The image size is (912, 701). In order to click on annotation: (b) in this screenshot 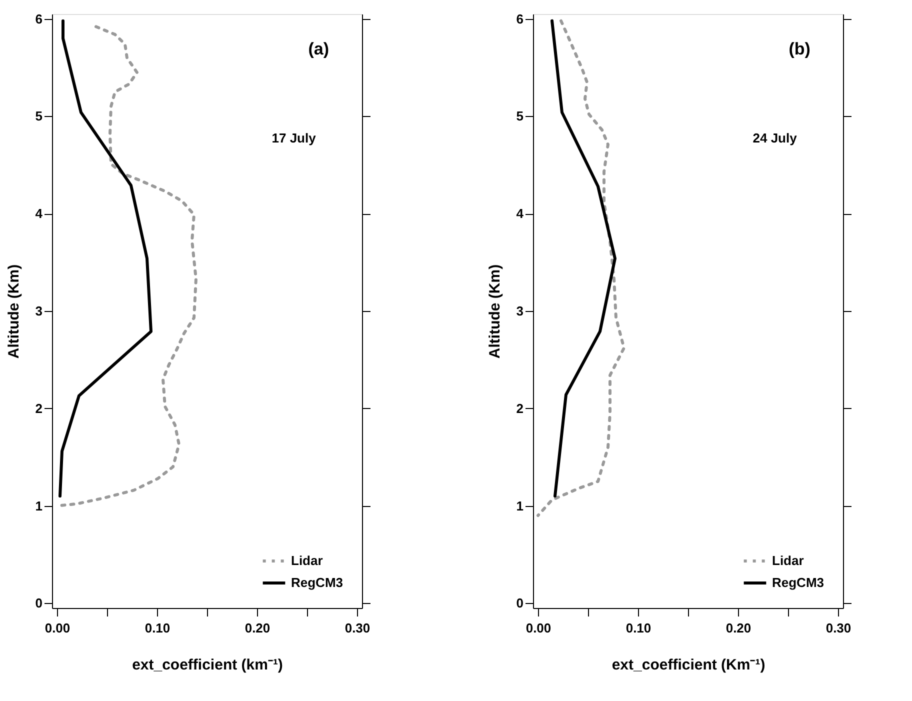, I will do `click(799, 49)`.